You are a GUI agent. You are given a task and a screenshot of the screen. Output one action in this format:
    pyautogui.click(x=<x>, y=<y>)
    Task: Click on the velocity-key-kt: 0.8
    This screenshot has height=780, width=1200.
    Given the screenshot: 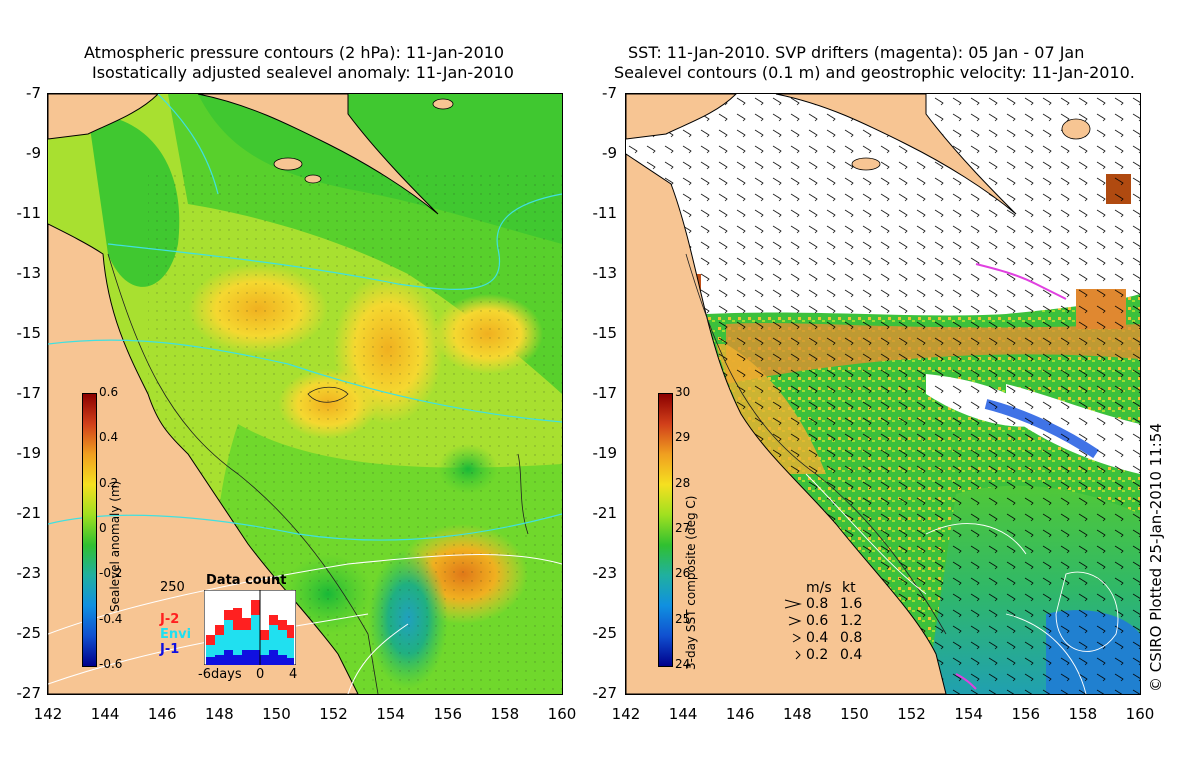 What is the action you would take?
    pyautogui.click(x=851, y=638)
    